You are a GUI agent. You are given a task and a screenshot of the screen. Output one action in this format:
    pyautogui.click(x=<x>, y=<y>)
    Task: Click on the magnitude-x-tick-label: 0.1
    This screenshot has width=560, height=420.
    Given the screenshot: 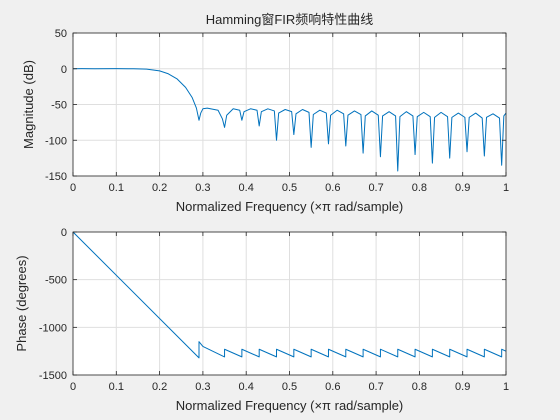 What is the action you would take?
    pyautogui.click(x=116, y=188)
    